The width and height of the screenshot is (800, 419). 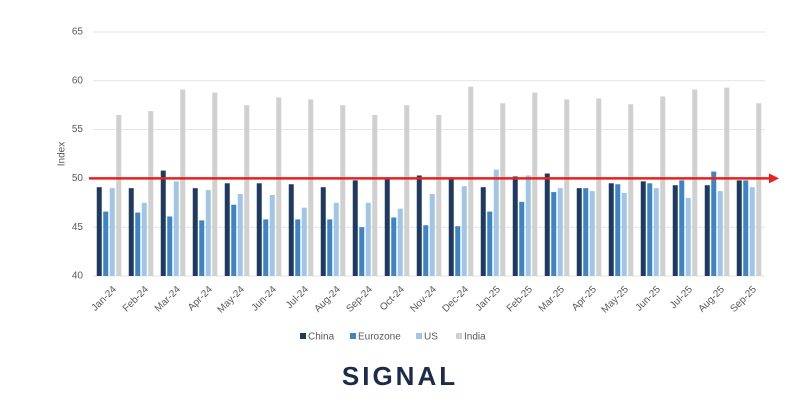 I want to click on legend-label: China, so click(x=321, y=337).